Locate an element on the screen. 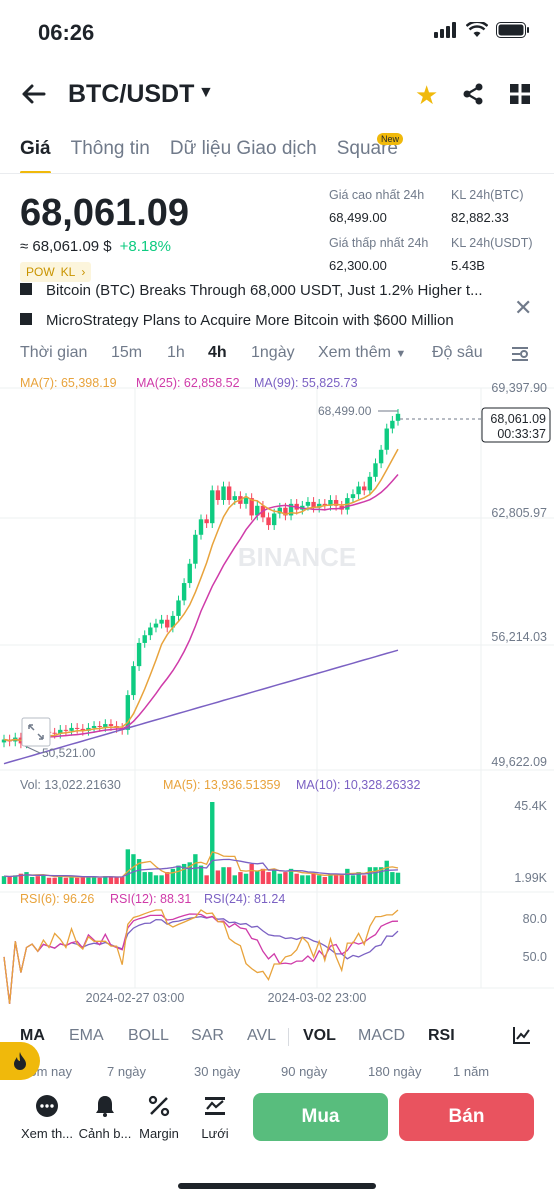 The height and width of the screenshot is (1200, 554). tf-4h: 4h is located at coordinates (217, 352).